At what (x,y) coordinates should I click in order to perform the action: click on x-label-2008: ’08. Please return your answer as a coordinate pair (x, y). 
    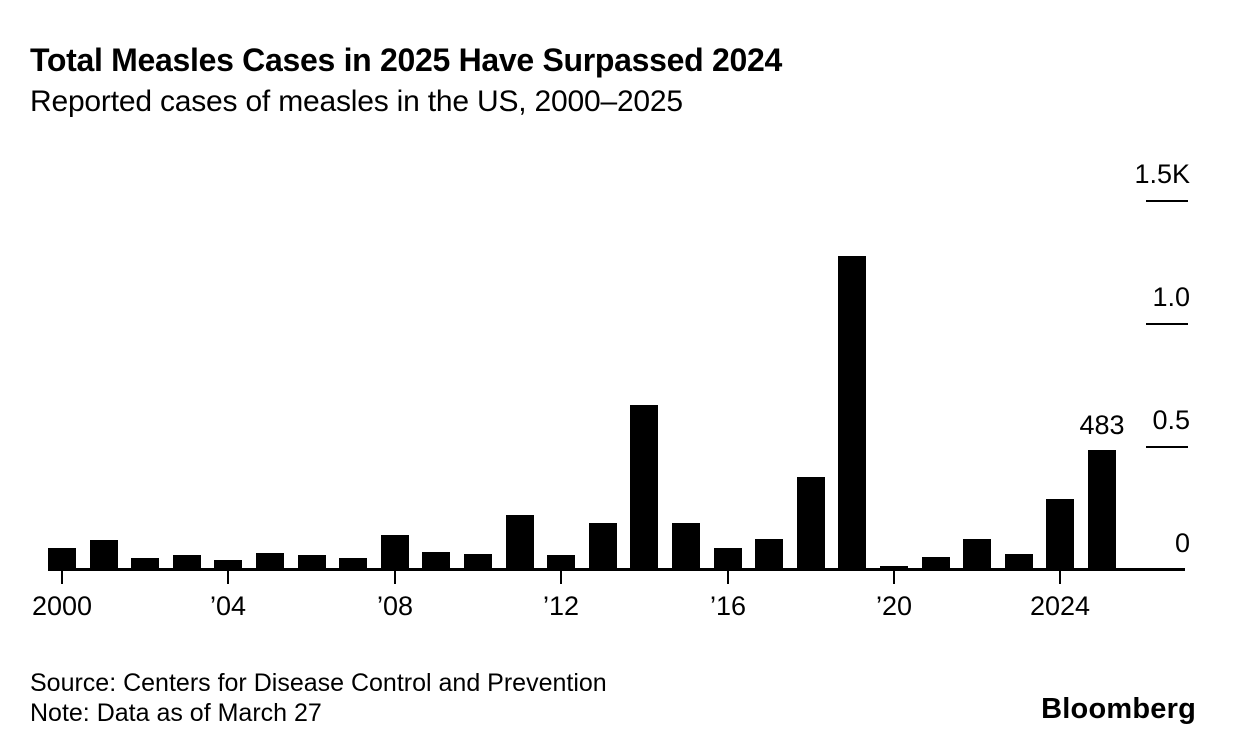
    Looking at the image, I should click on (395, 606).